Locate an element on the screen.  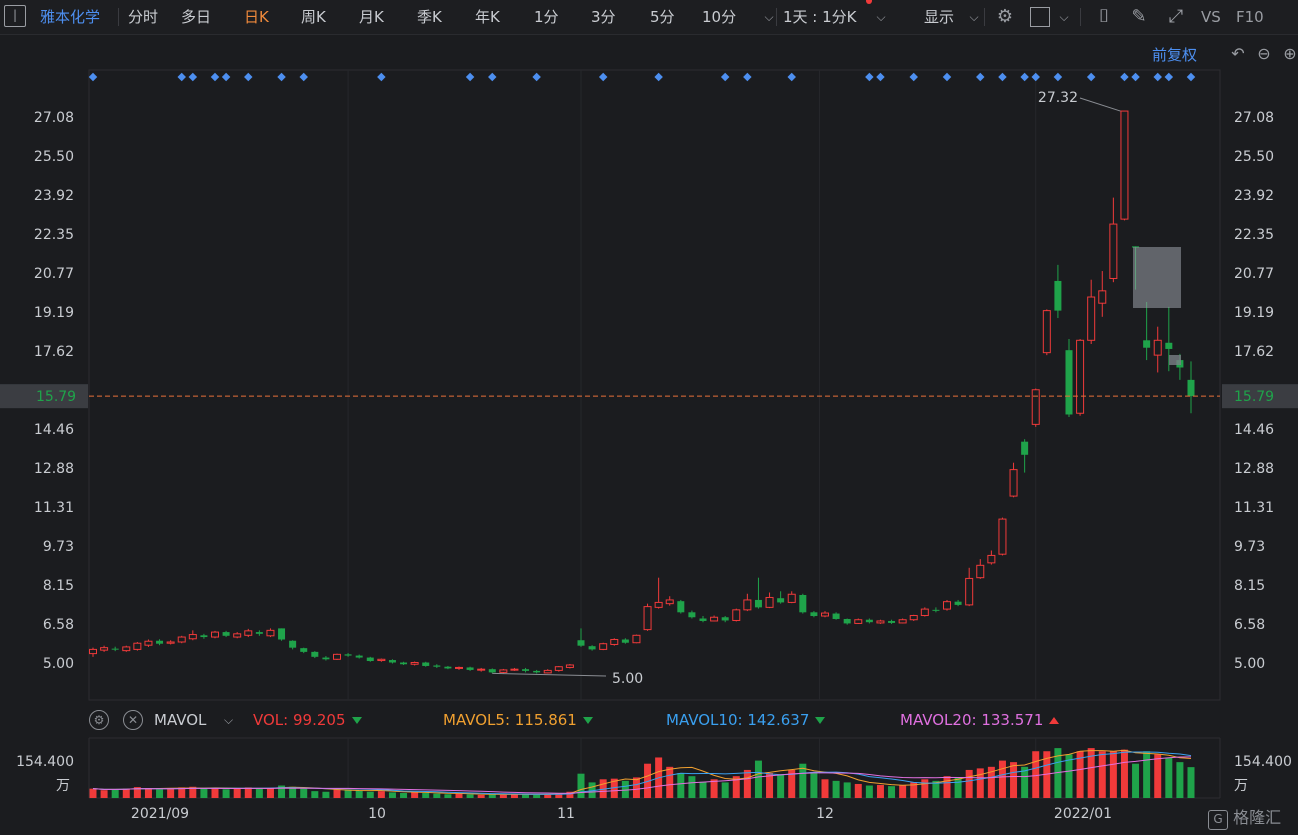
tab-4: 月K is located at coordinates (371, 17).